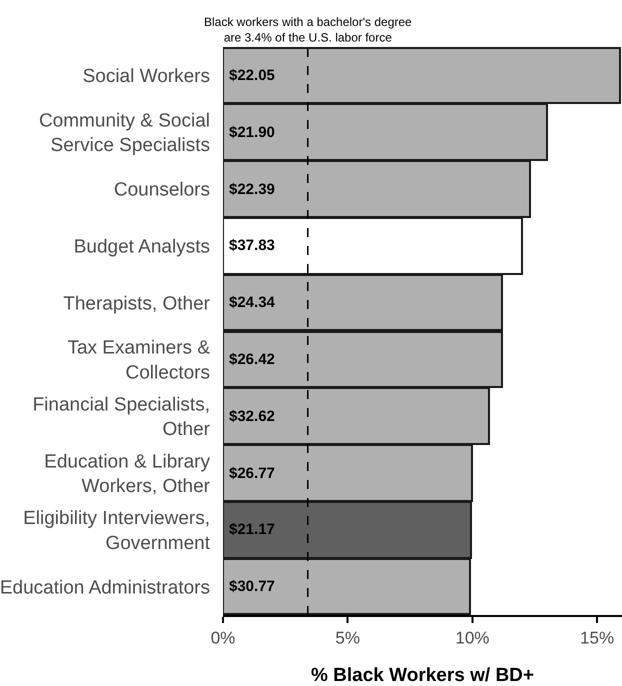 This screenshot has height=686, width=622. I want to click on y-tick-label: Budget Analysts, so click(142, 247).